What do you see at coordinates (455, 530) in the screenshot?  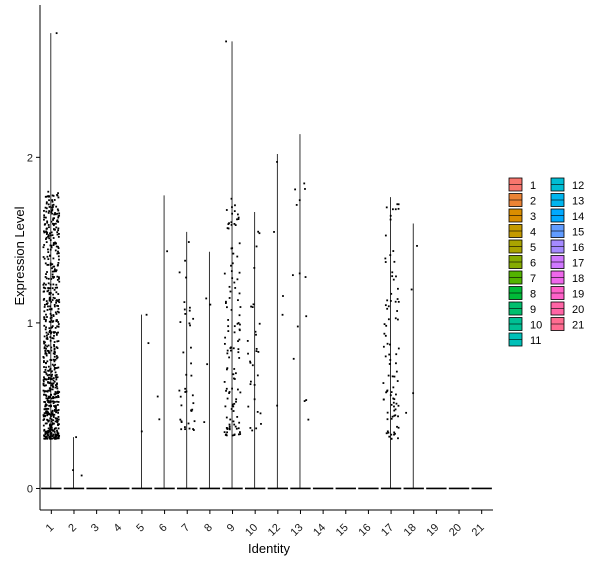 I see `x-tick-label: 20` at bounding box center [455, 530].